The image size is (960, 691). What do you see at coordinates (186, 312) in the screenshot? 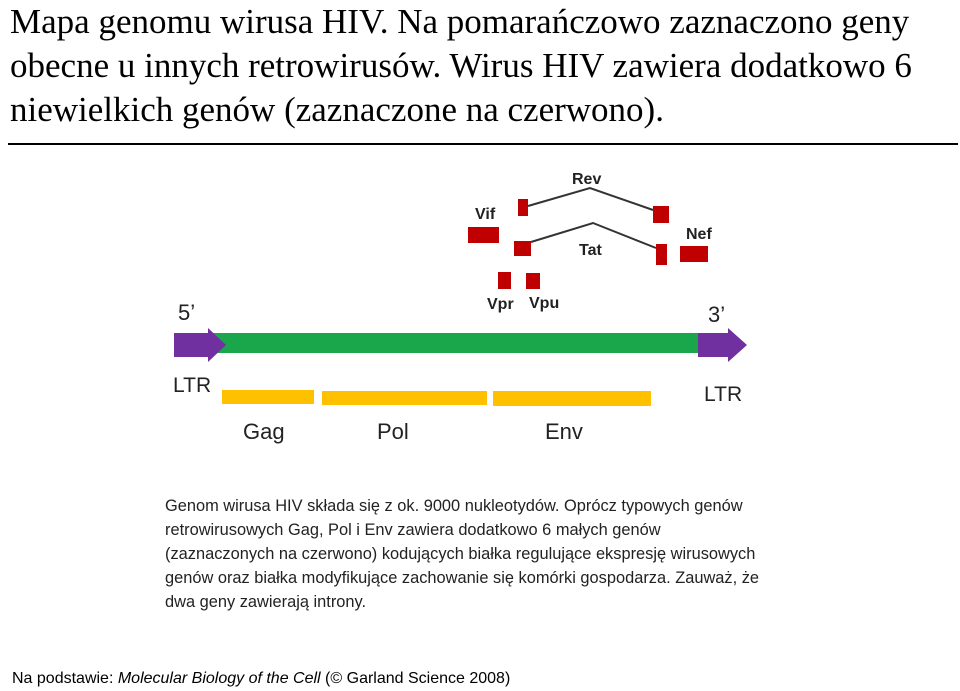
I see `five-prime-label: 5’` at bounding box center [186, 312].